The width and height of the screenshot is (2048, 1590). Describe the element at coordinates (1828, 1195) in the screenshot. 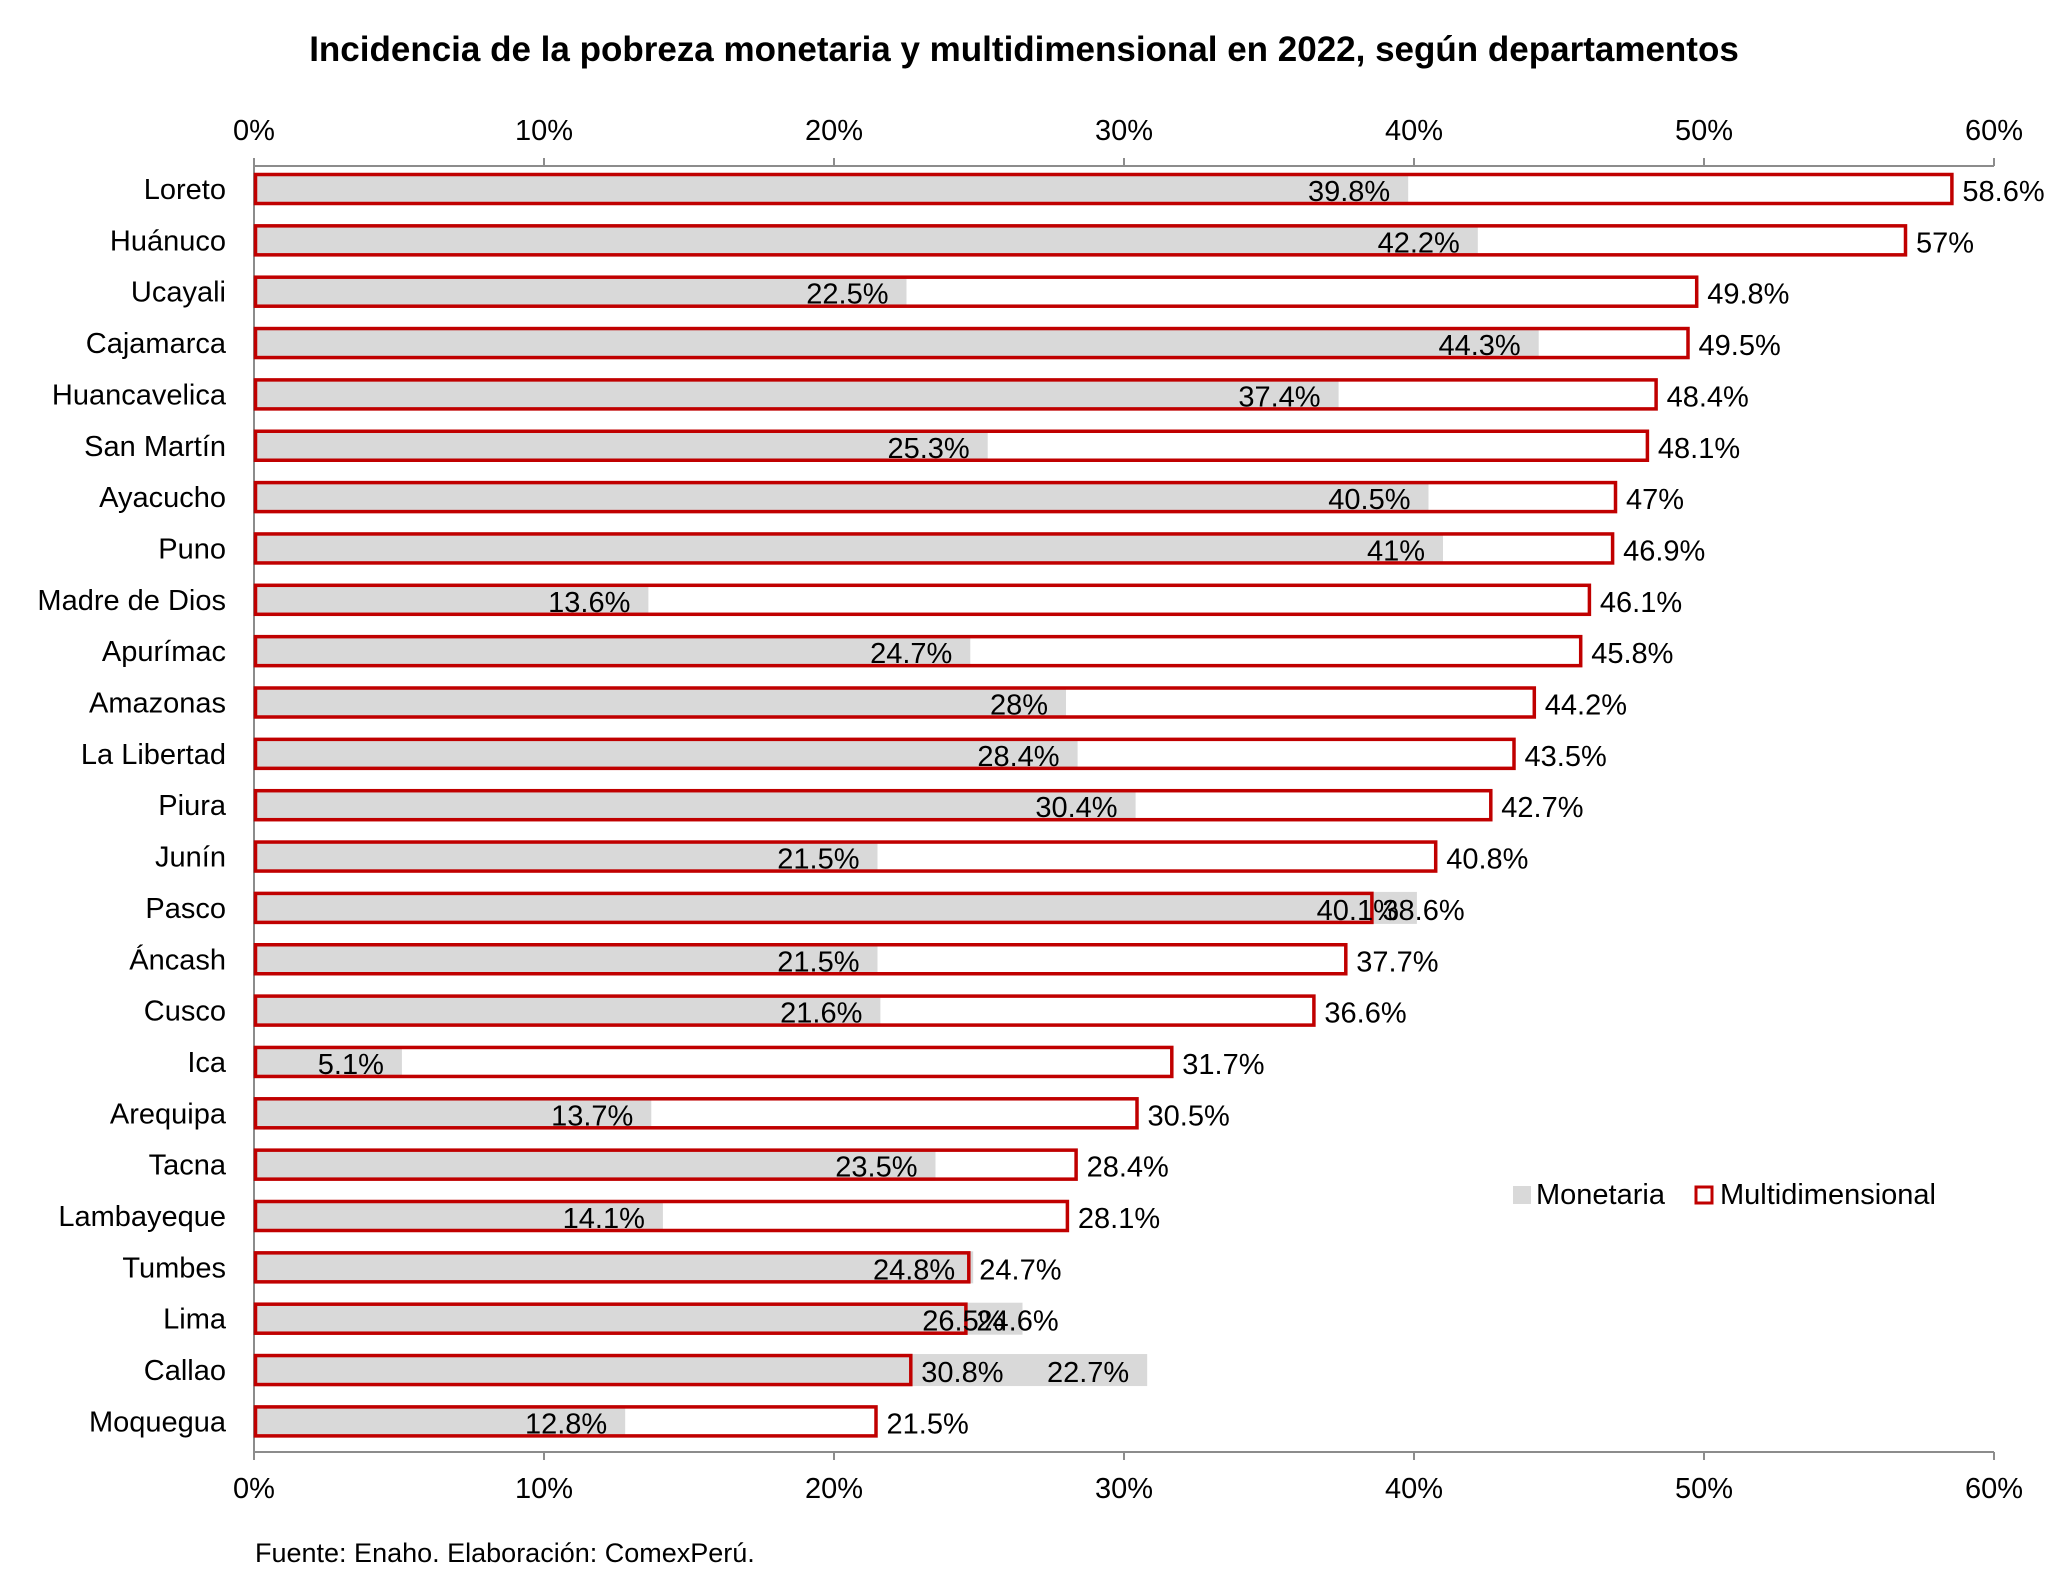

I see `legend-label-multidimensional: Multidimensional` at that location.